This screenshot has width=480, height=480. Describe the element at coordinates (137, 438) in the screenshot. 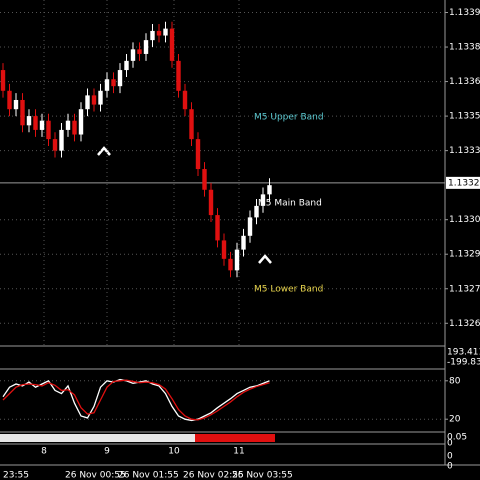

I see `signal-bars` at that location.